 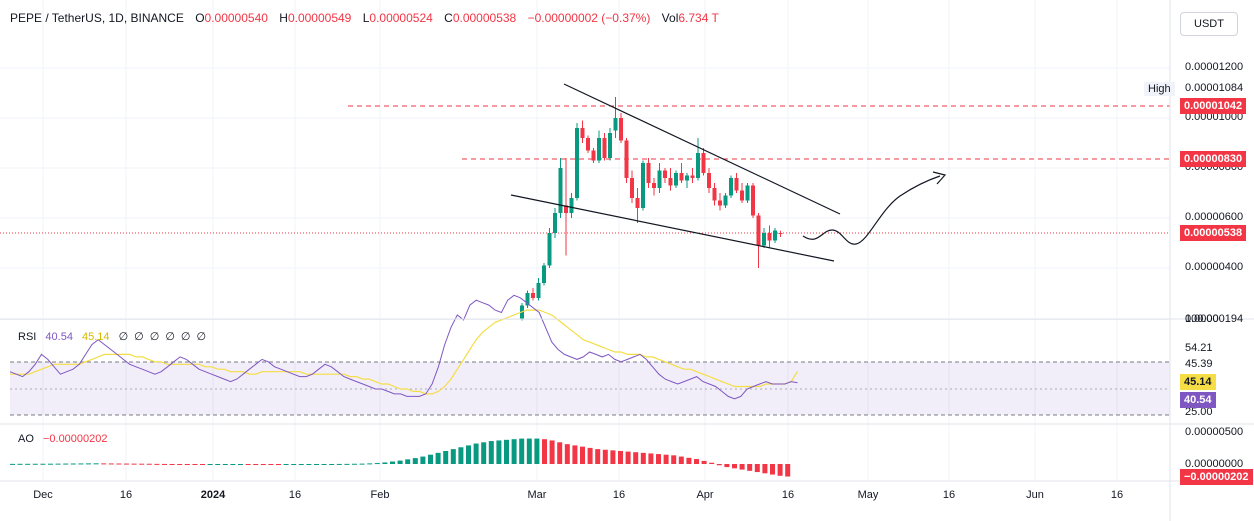 I want to click on change-value: −0.00000002 (−0.37%), so click(x=589, y=18).